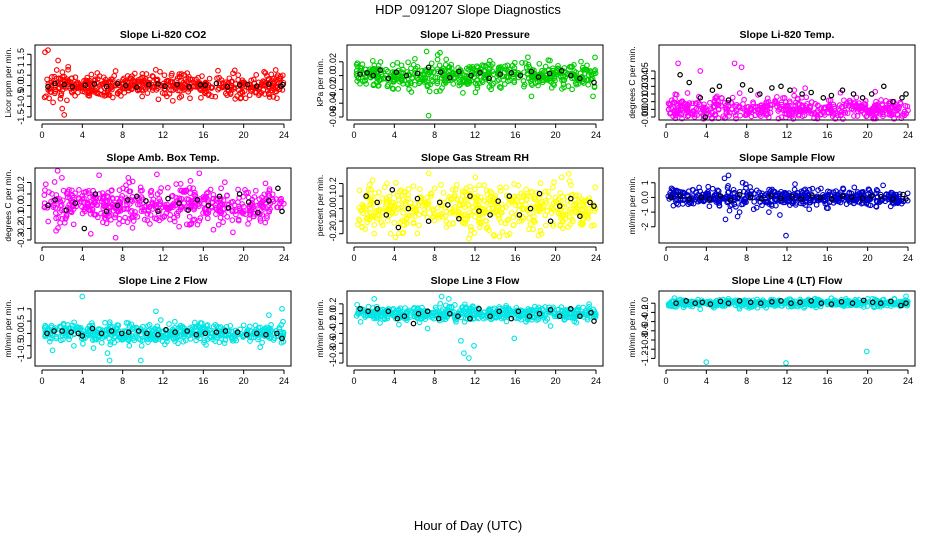 Image resolution: width=936 pixels, height=540 pixels. What do you see at coordinates (162, 158) in the screenshot?
I see `panel-title: Slope Amb. Box Temp.` at bounding box center [162, 158].